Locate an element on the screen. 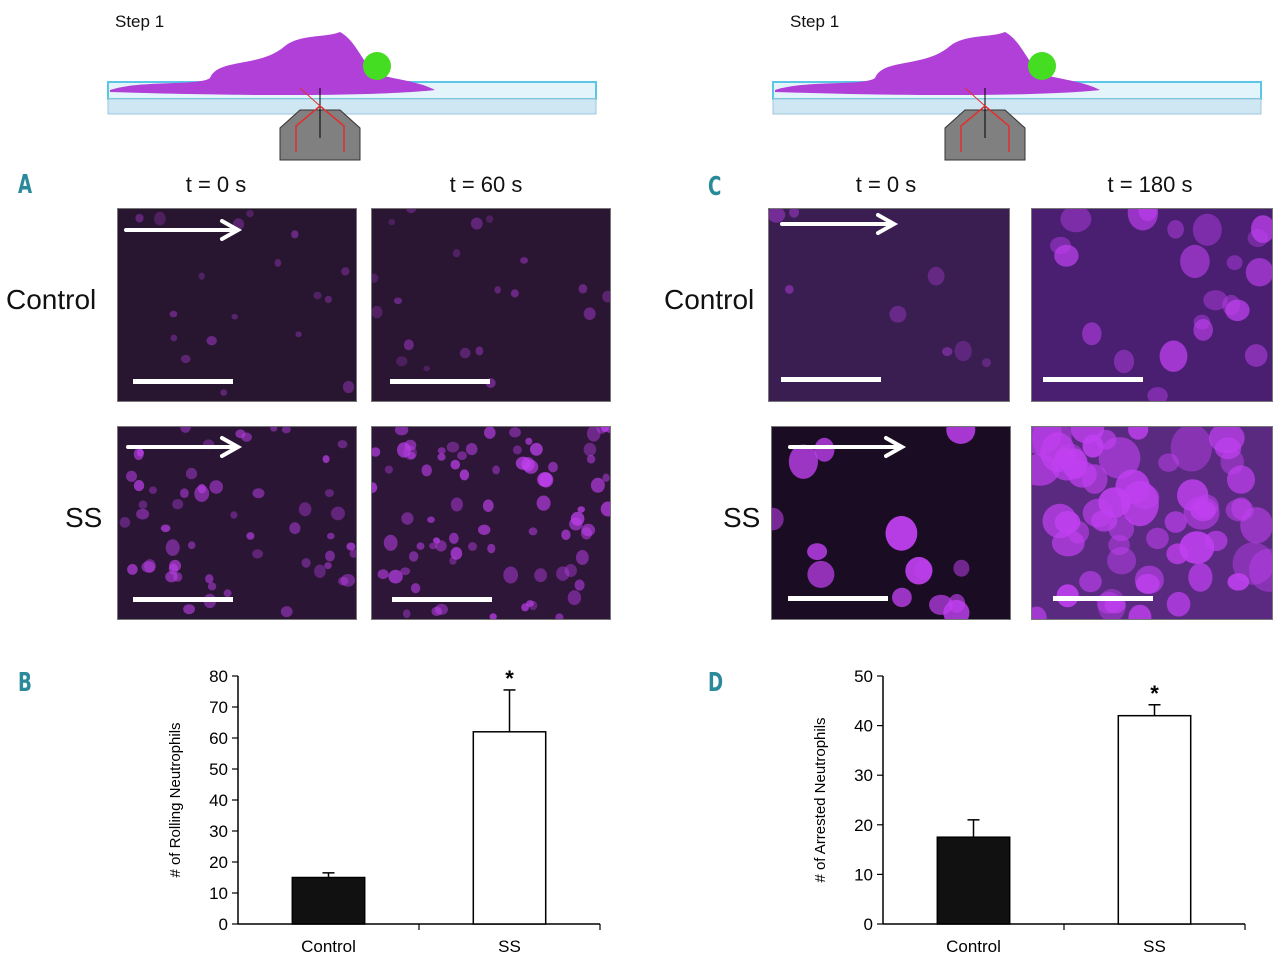 This screenshot has height=965, width=1280. panel-a-time-0: t = 0 s is located at coordinates (216, 184).